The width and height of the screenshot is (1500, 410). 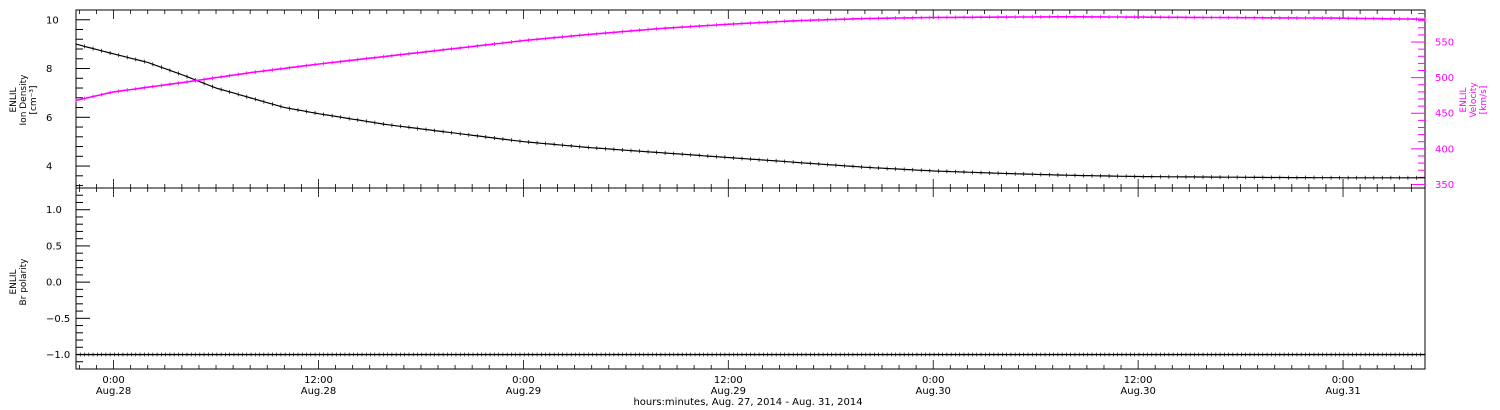 I want to click on left-axis-title-line: [cm⁻³], so click(x=34, y=99).